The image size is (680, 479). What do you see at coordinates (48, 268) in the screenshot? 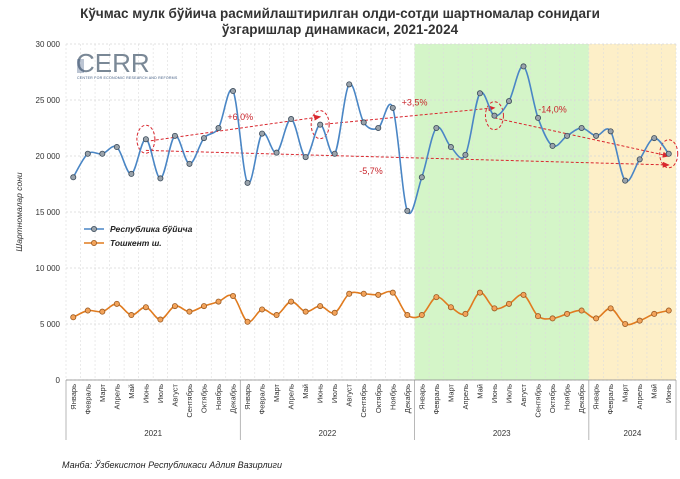
I see `y-tick-label: 10 000` at bounding box center [48, 268].